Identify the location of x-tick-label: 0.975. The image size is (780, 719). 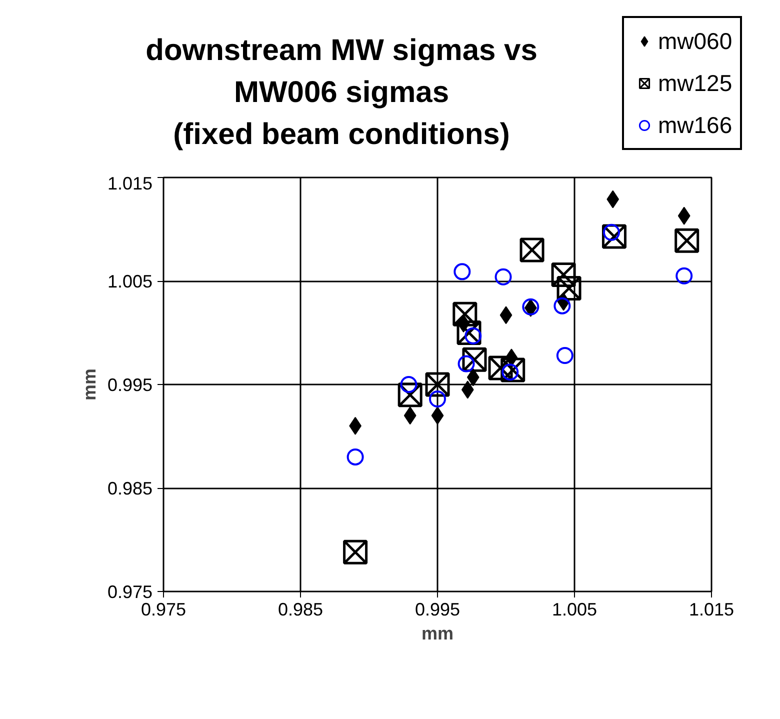
(163, 610).